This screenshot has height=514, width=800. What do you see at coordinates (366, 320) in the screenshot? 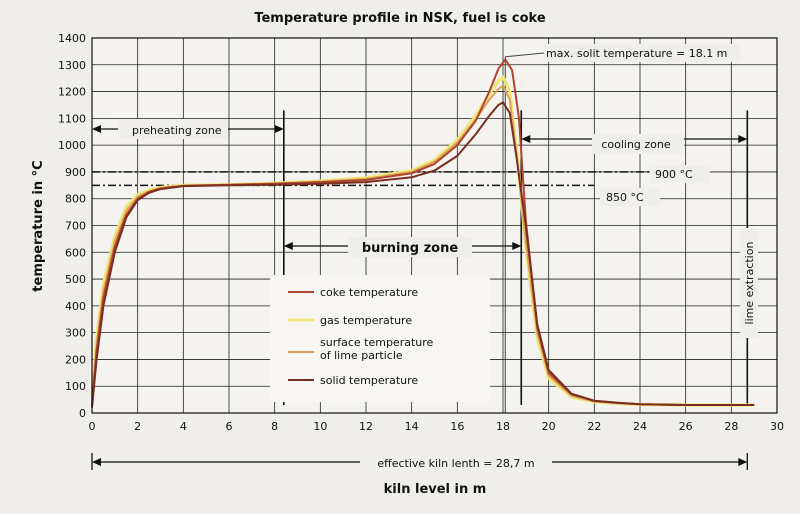
I see `legend-label-gas: gas temperature` at bounding box center [366, 320].